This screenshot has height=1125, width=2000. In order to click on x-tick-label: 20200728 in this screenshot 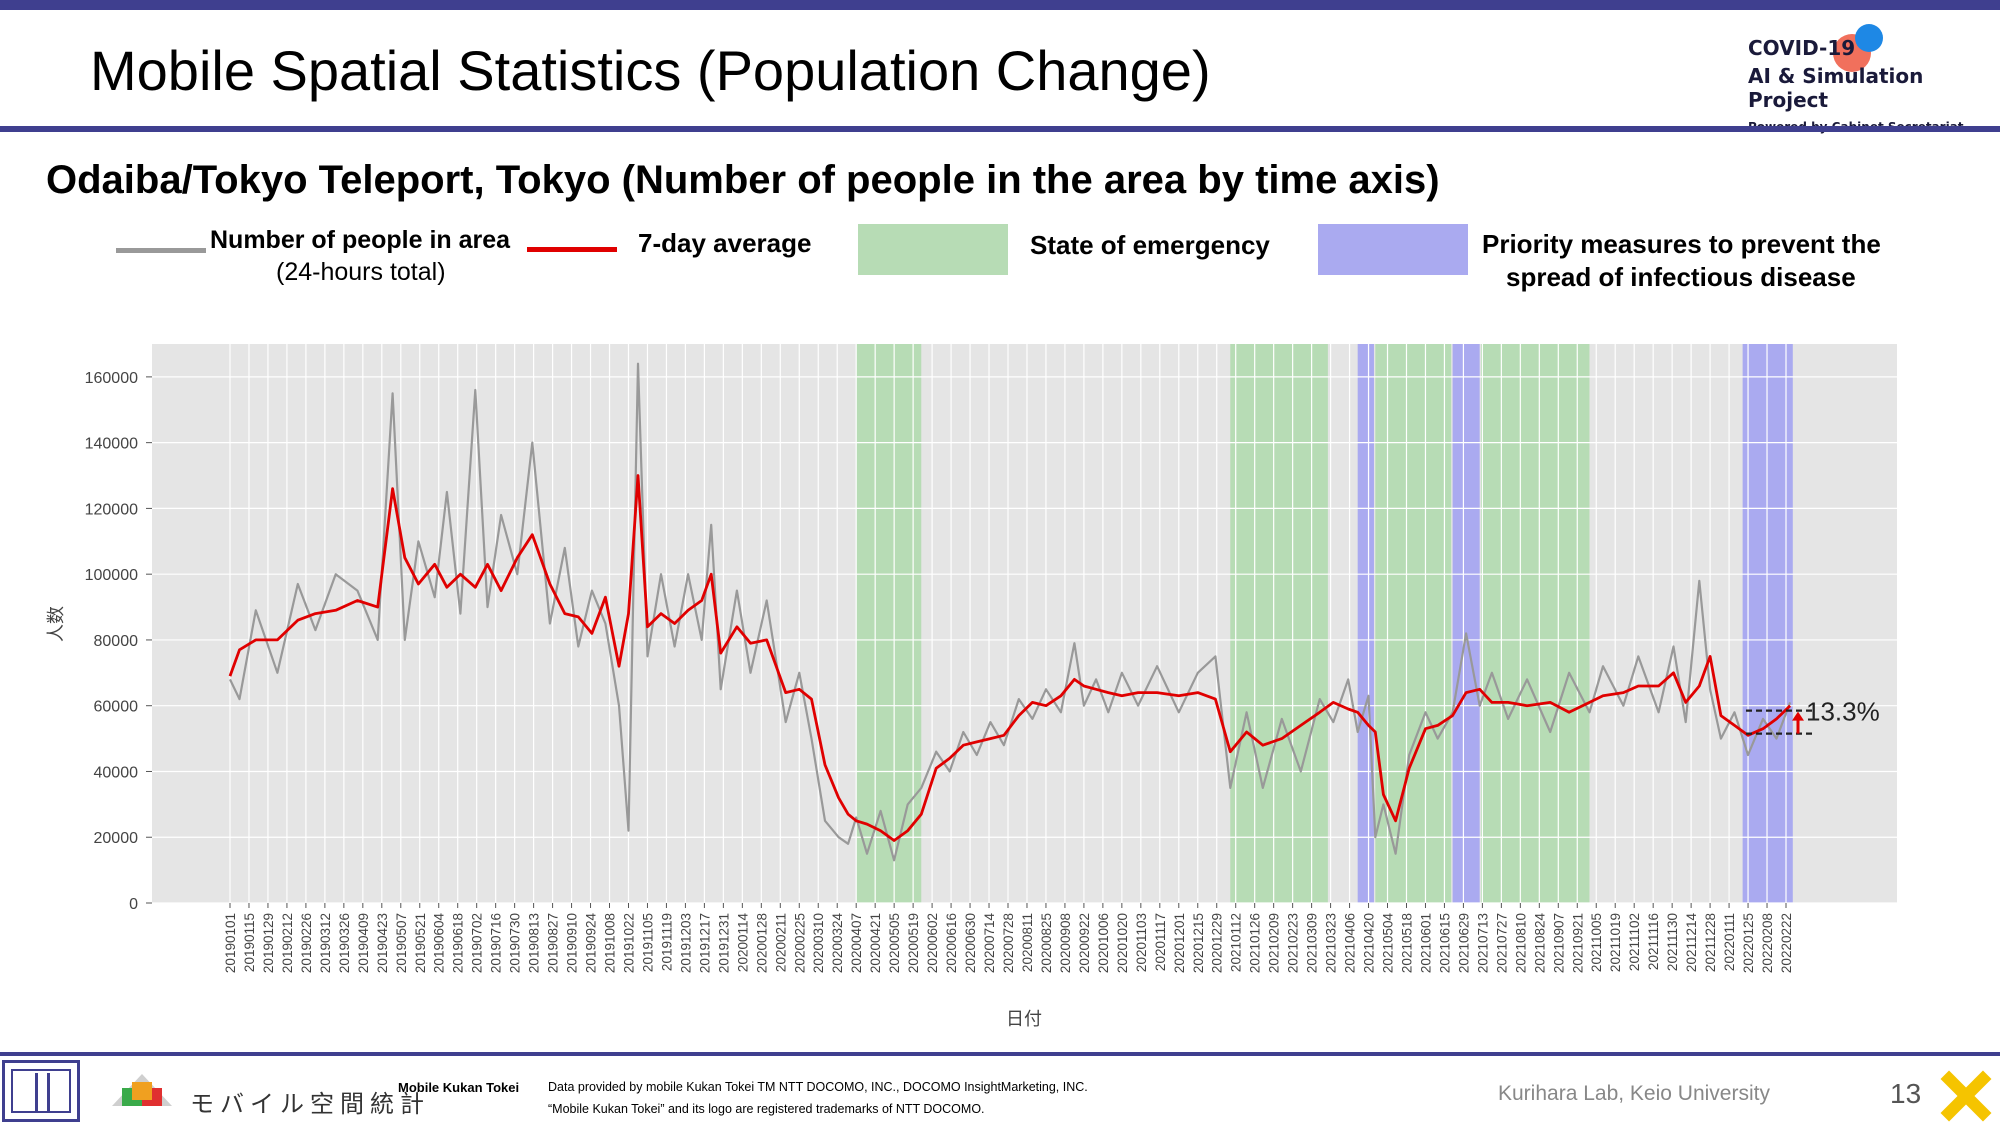, I will do `click(1008, 943)`.